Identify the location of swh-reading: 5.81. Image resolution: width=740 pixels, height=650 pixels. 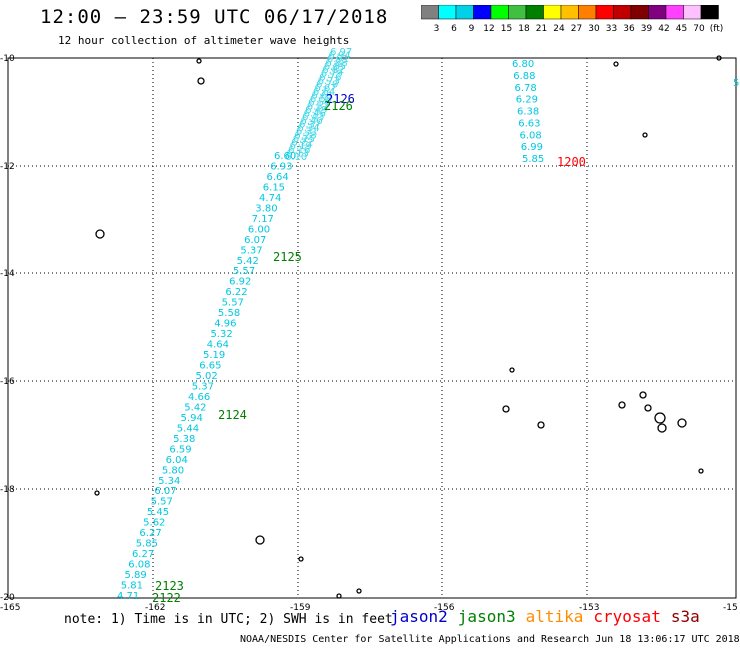
(132, 586).